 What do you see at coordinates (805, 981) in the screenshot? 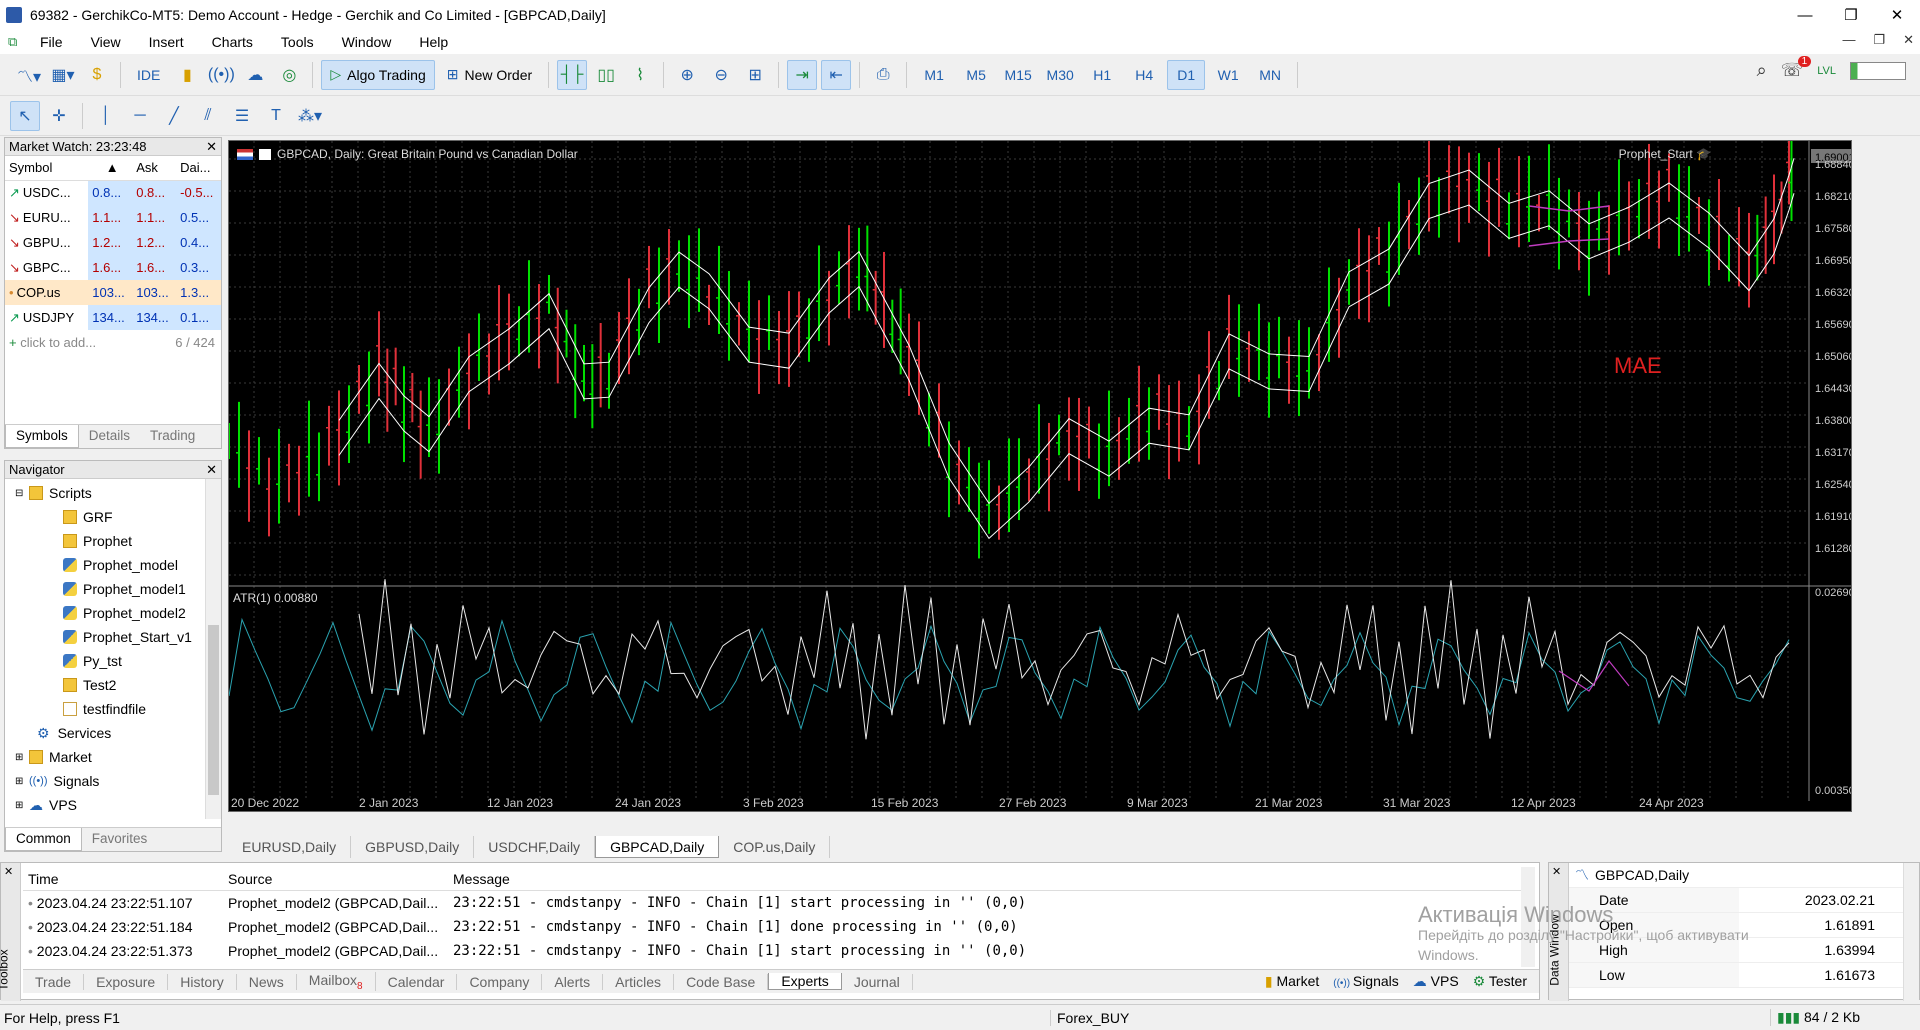
I see `tab-experts: Experts` at bounding box center [805, 981].